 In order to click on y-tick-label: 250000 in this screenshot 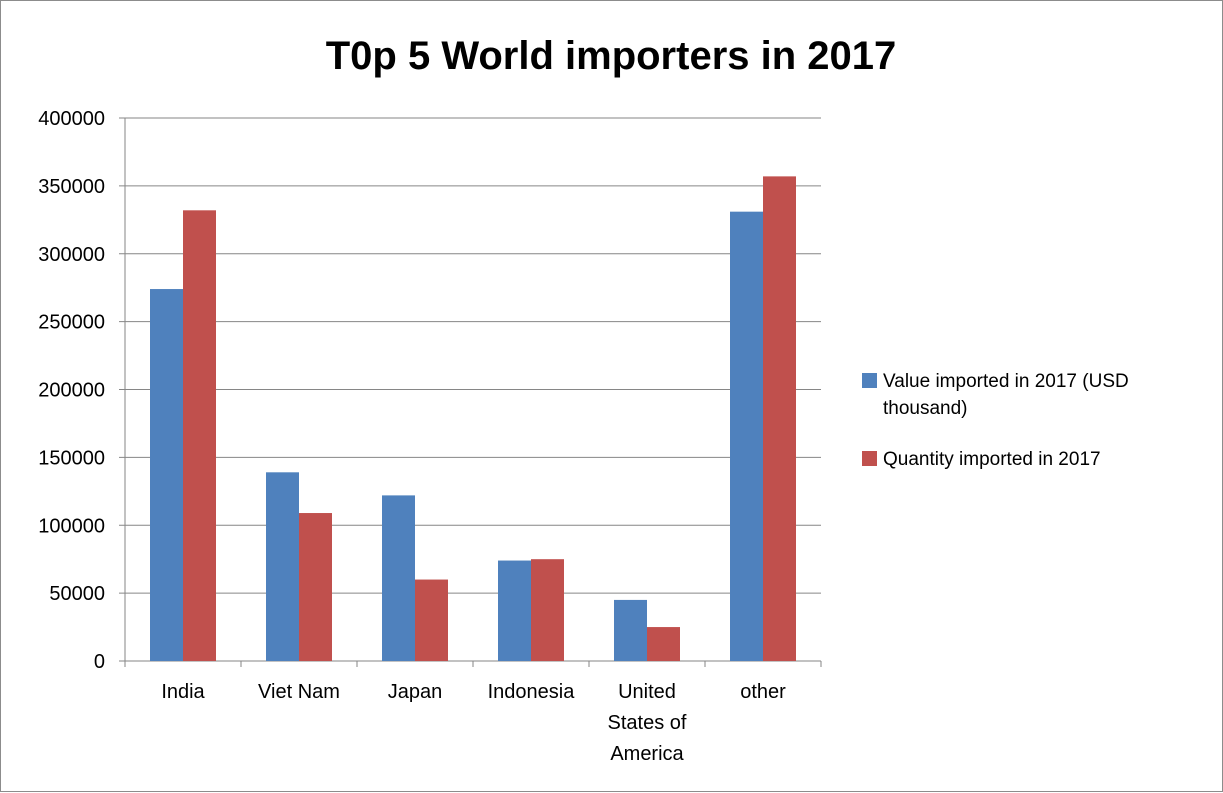, I will do `click(71, 323)`.